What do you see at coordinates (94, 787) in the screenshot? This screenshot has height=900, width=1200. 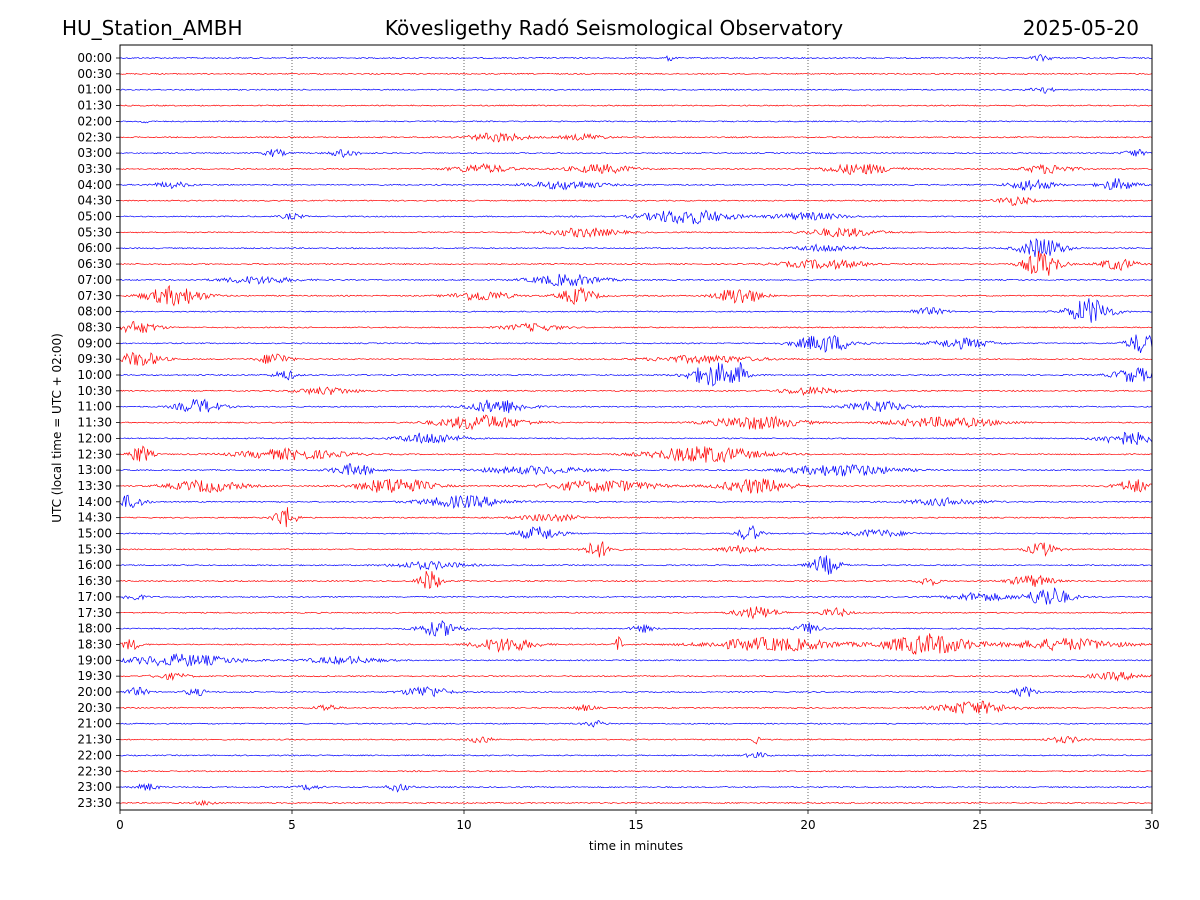 I see `y-tick-label: 23:00` at bounding box center [94, 787].